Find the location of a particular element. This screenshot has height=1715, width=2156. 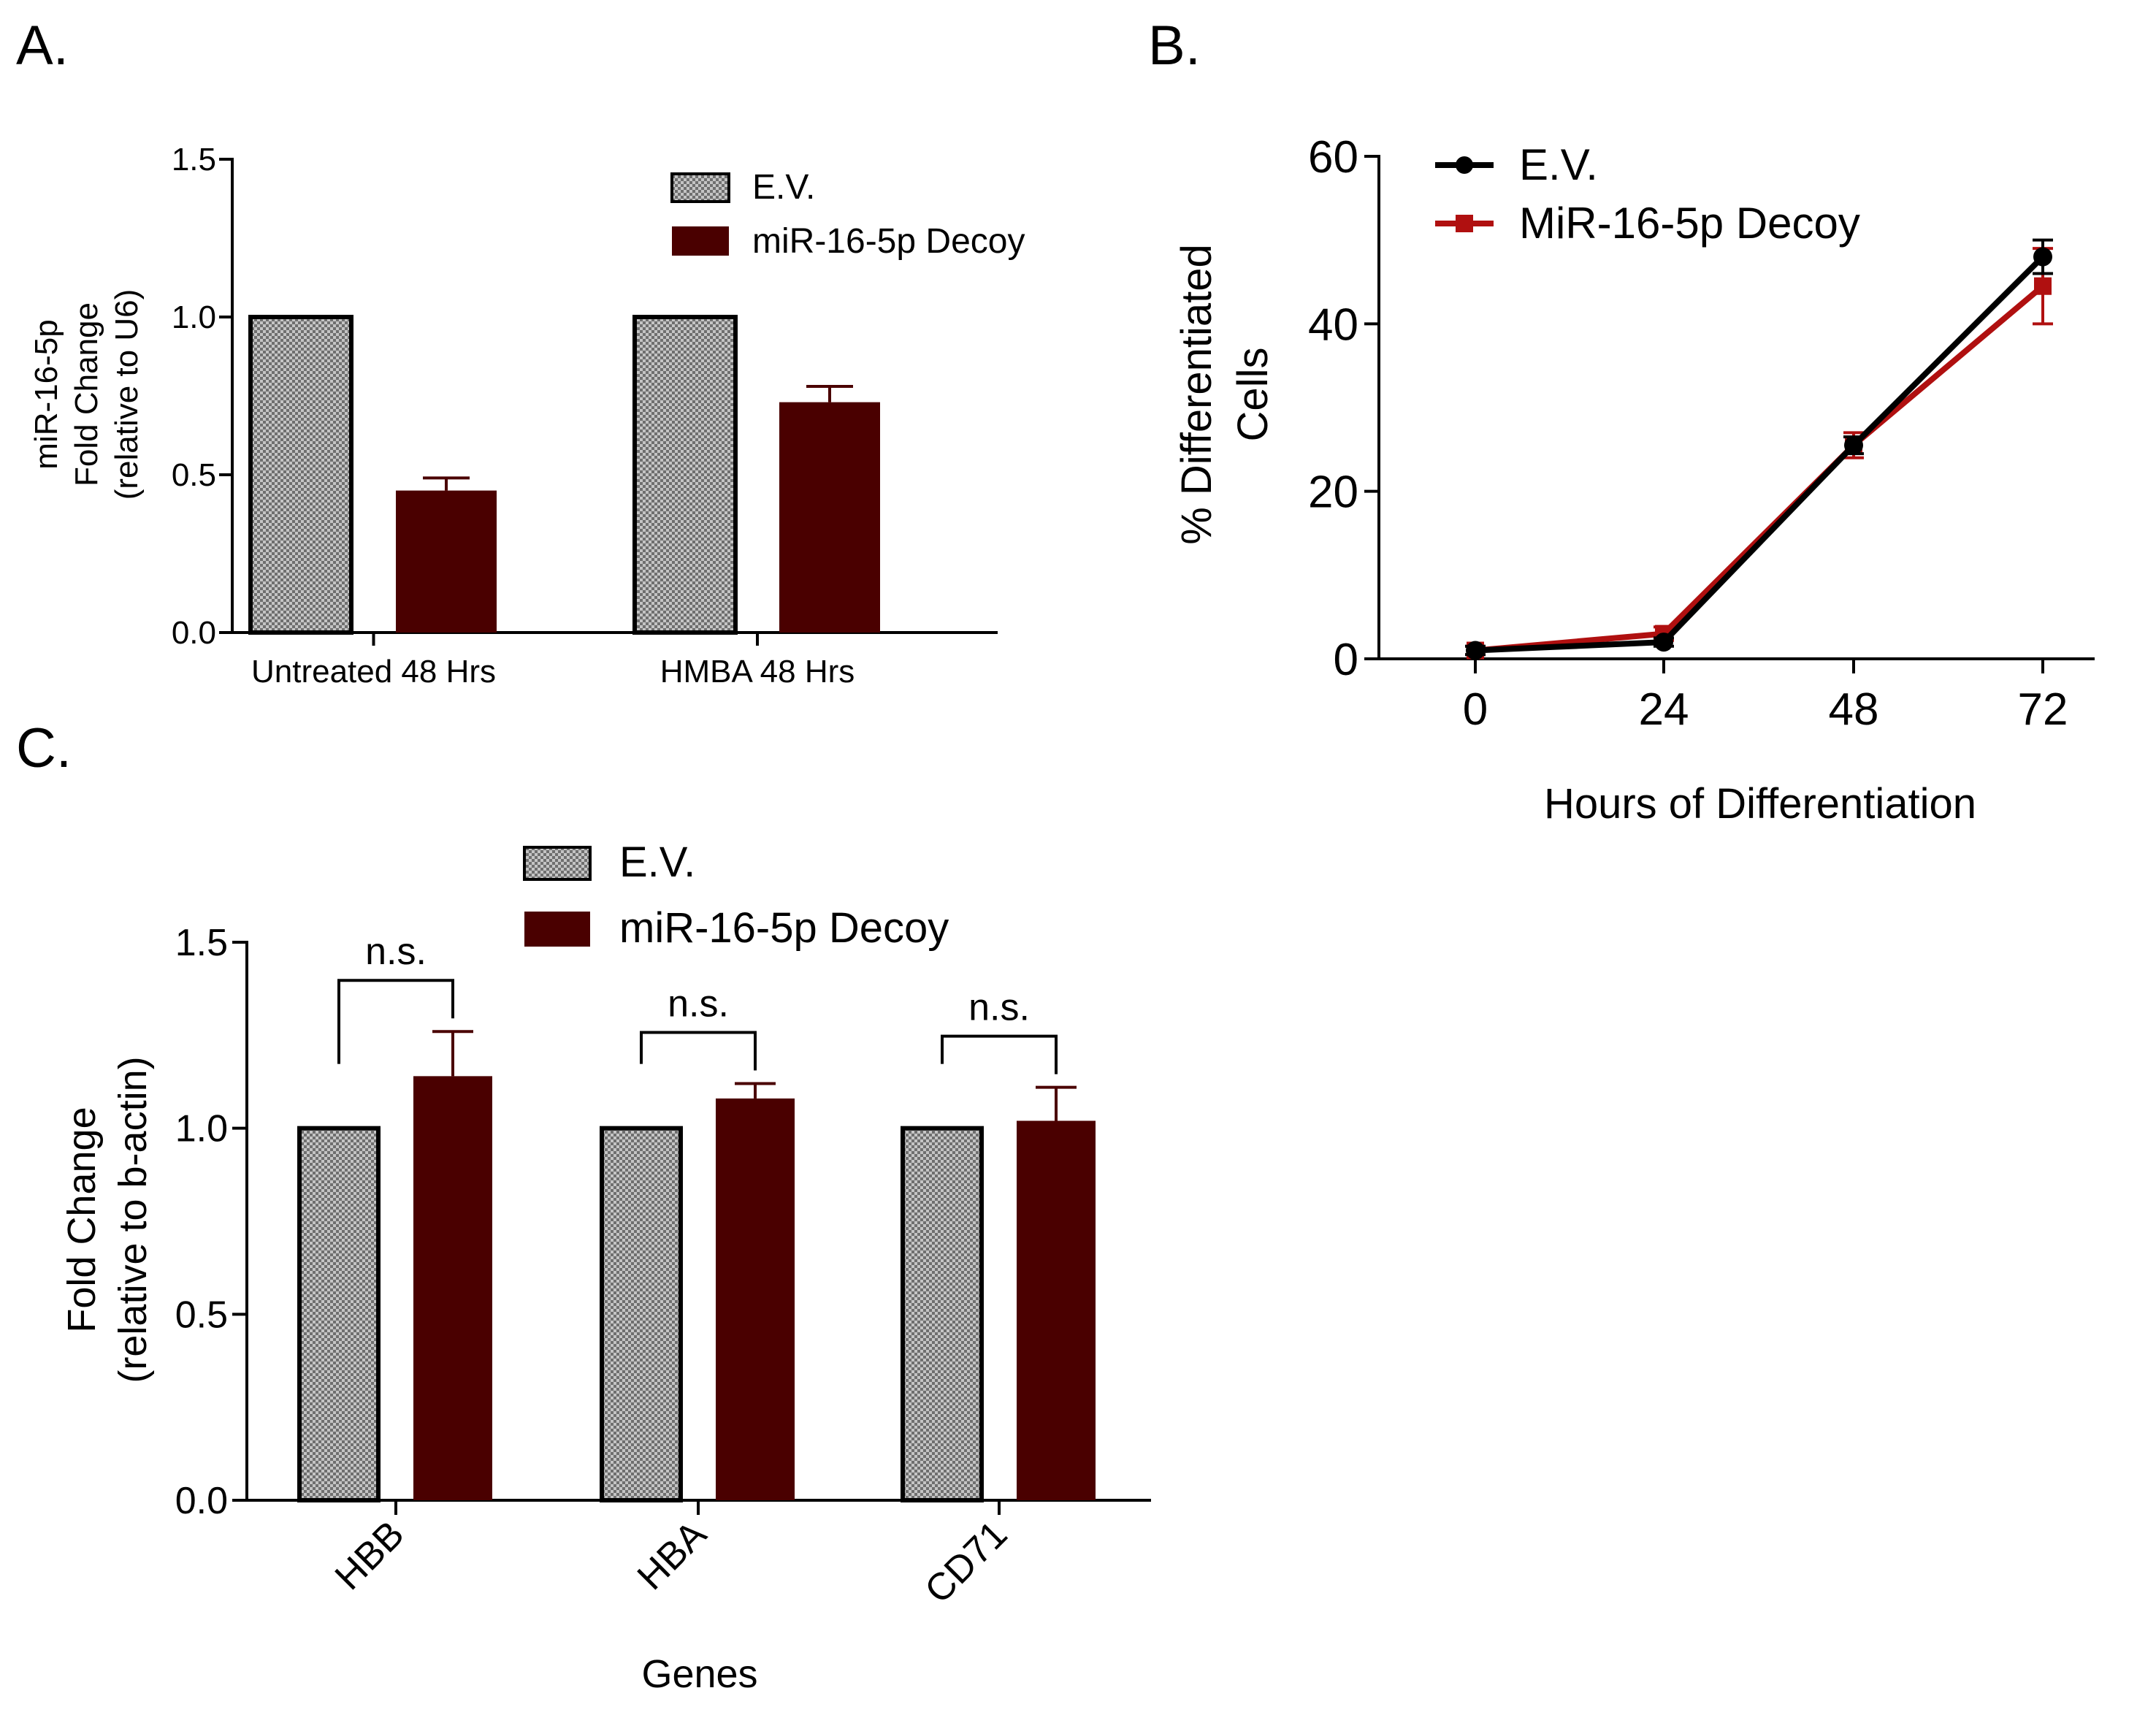

panel-a-legend-decoy-label: miR-16-5p Decoy is located at coordinates (888, 241).